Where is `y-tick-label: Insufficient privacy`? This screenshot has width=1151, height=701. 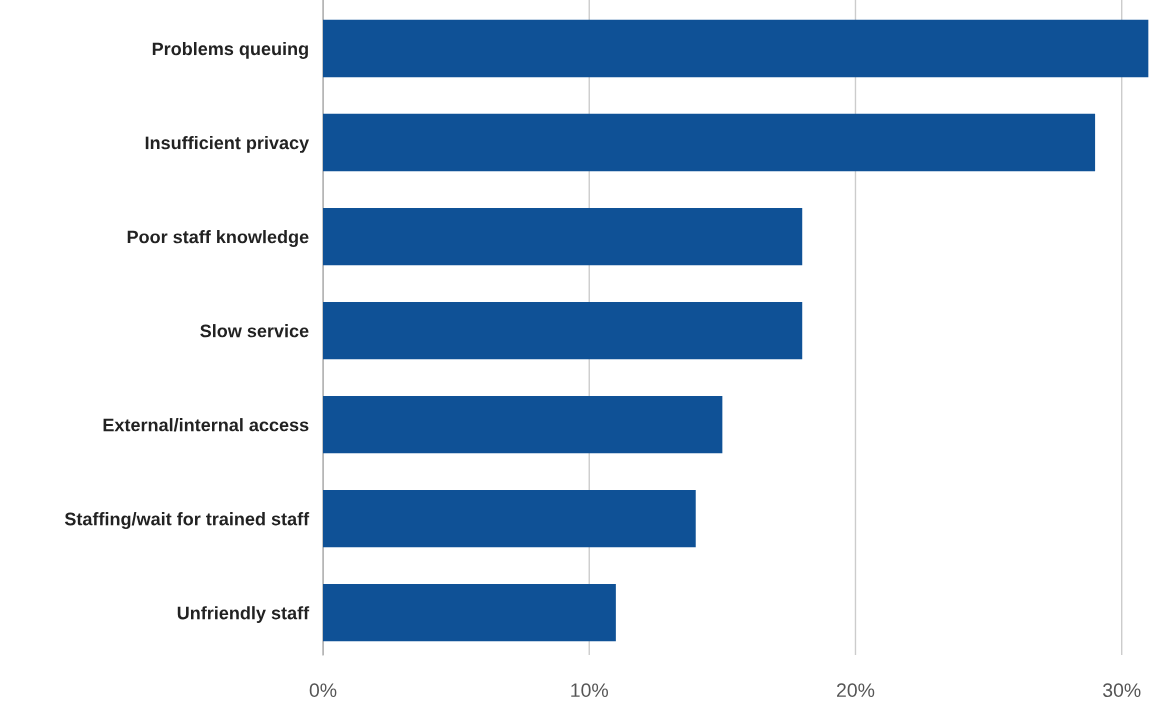 y-tick-label: Insufficient privacy is located at coordinates (227, 144).